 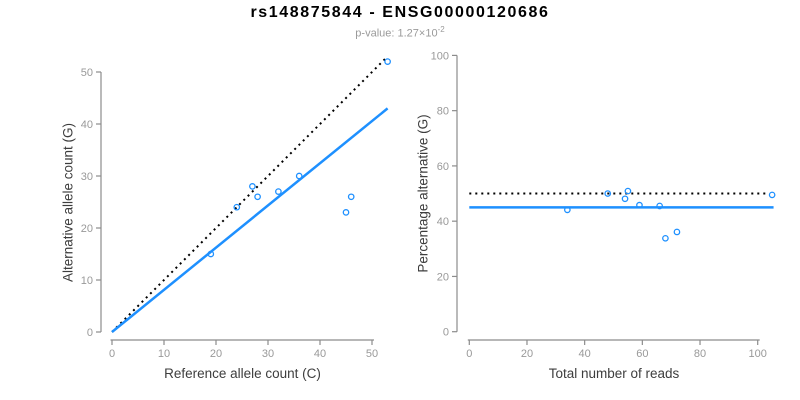 What do you see at coordinates (642, 354) in the screenshot?
I see `x-tick-label: 60` at bounding box center [642, 354].